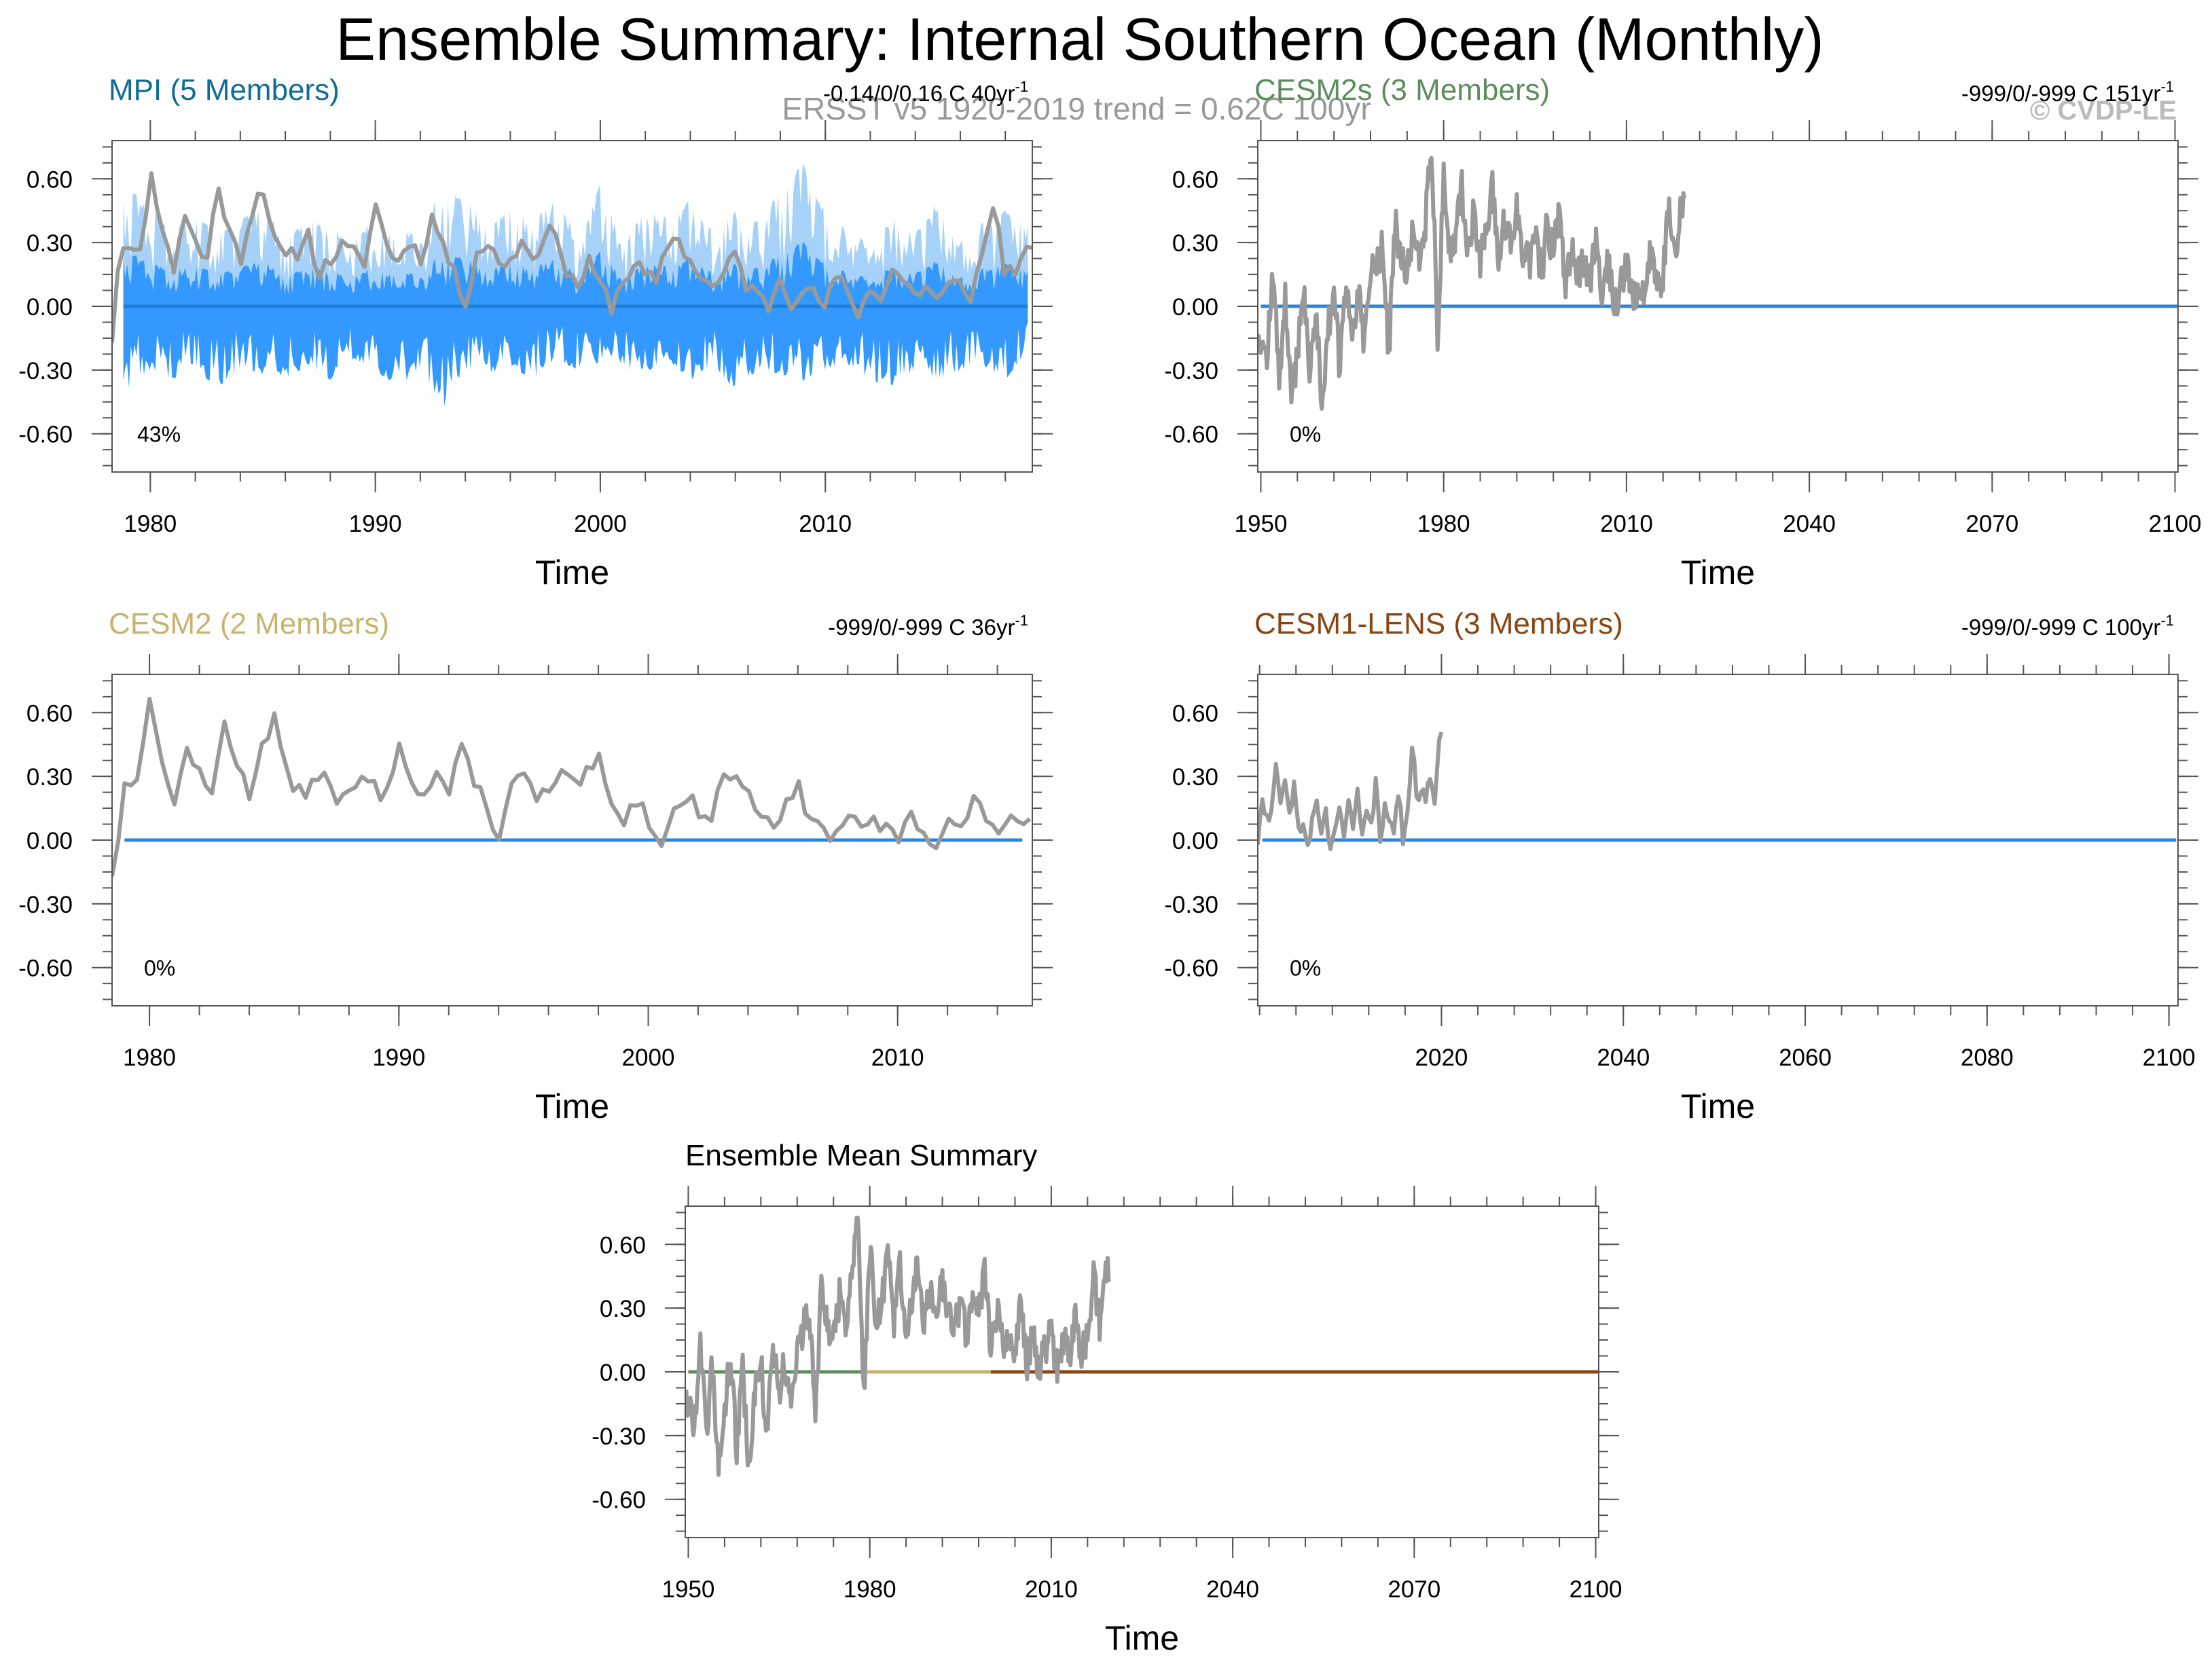  I want to click on panel-title: CESM2 (2 Members), so click(249, 623).